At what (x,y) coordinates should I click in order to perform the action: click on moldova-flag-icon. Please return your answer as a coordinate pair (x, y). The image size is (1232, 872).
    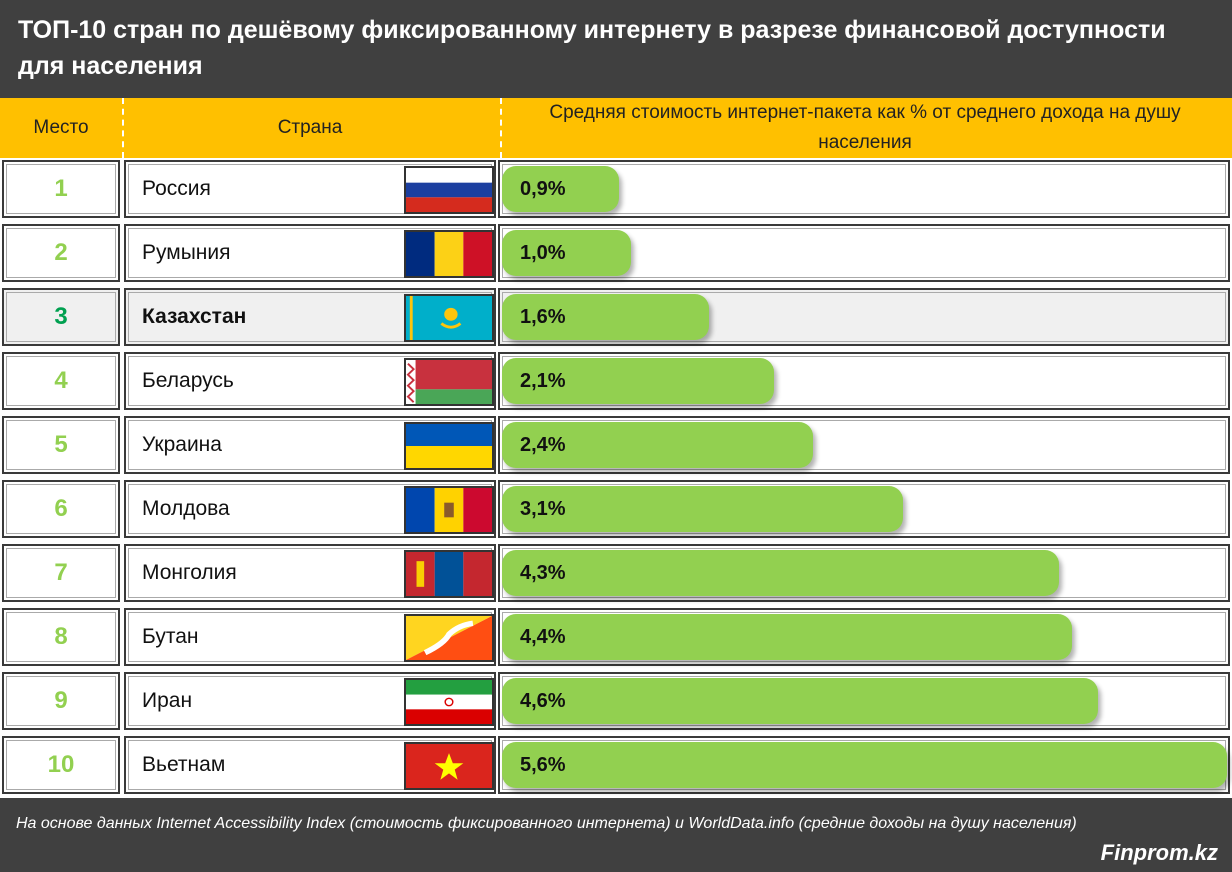
    Looking at the image, I should click on (449, 510).